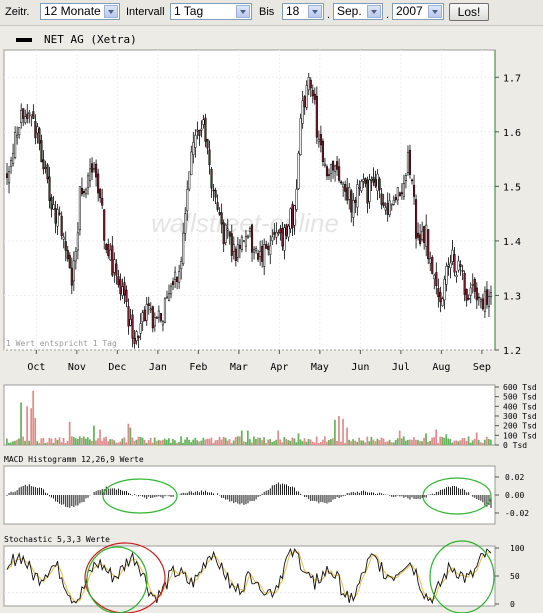  Describe the element at coordinates (469, 12) in the screenshot. I see `submit-button: Los!` at that location.